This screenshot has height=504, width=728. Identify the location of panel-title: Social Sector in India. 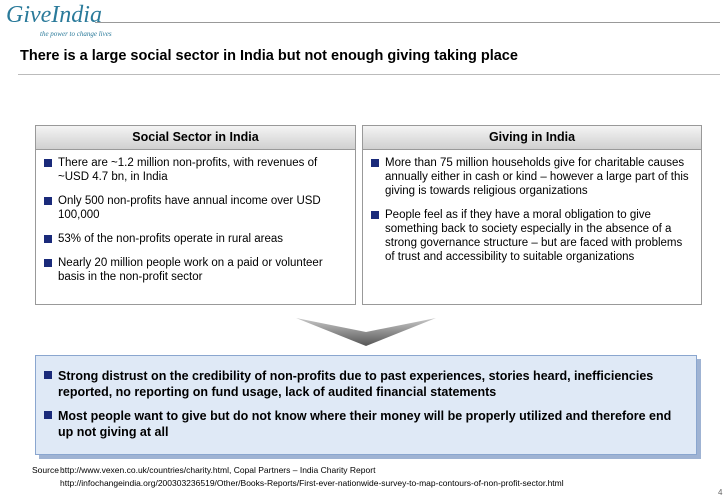
(195, 138).